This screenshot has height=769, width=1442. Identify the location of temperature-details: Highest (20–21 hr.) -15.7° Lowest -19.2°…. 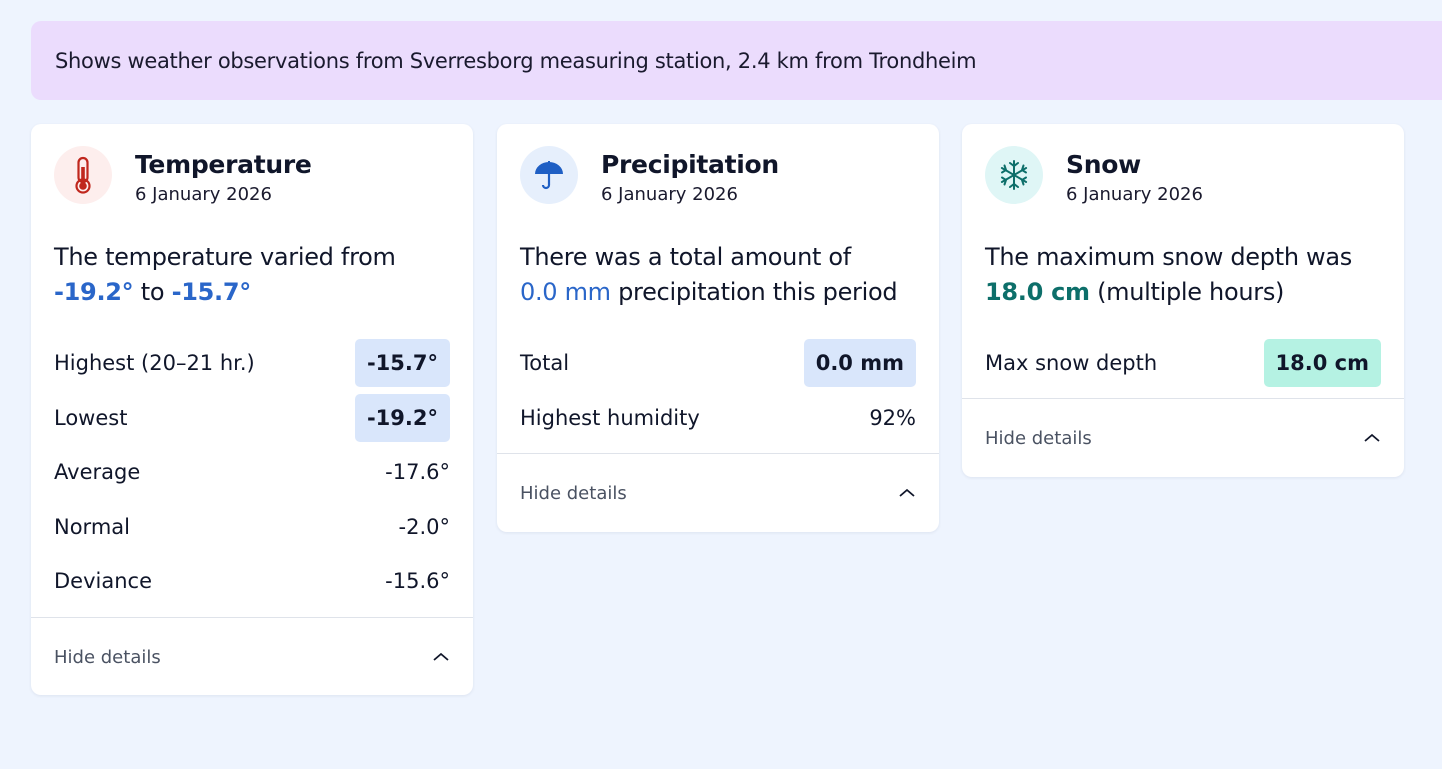
(252, 472).